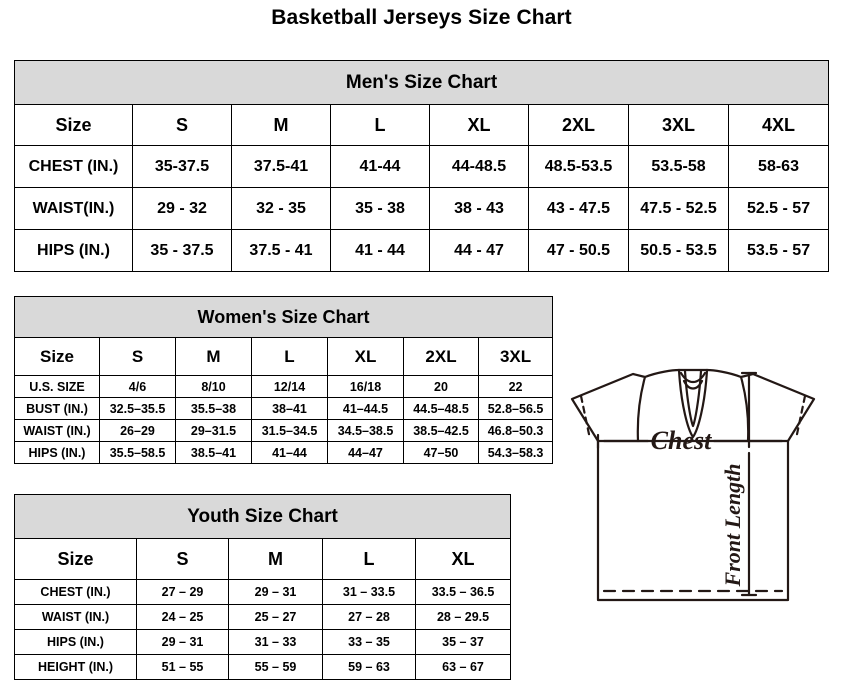 The width and height of the screenshot is (843, 680). What do you see at coordinates (182, 559) in the screenshot?
I see `youth-header-s: S` at bounding box center [182, 559].